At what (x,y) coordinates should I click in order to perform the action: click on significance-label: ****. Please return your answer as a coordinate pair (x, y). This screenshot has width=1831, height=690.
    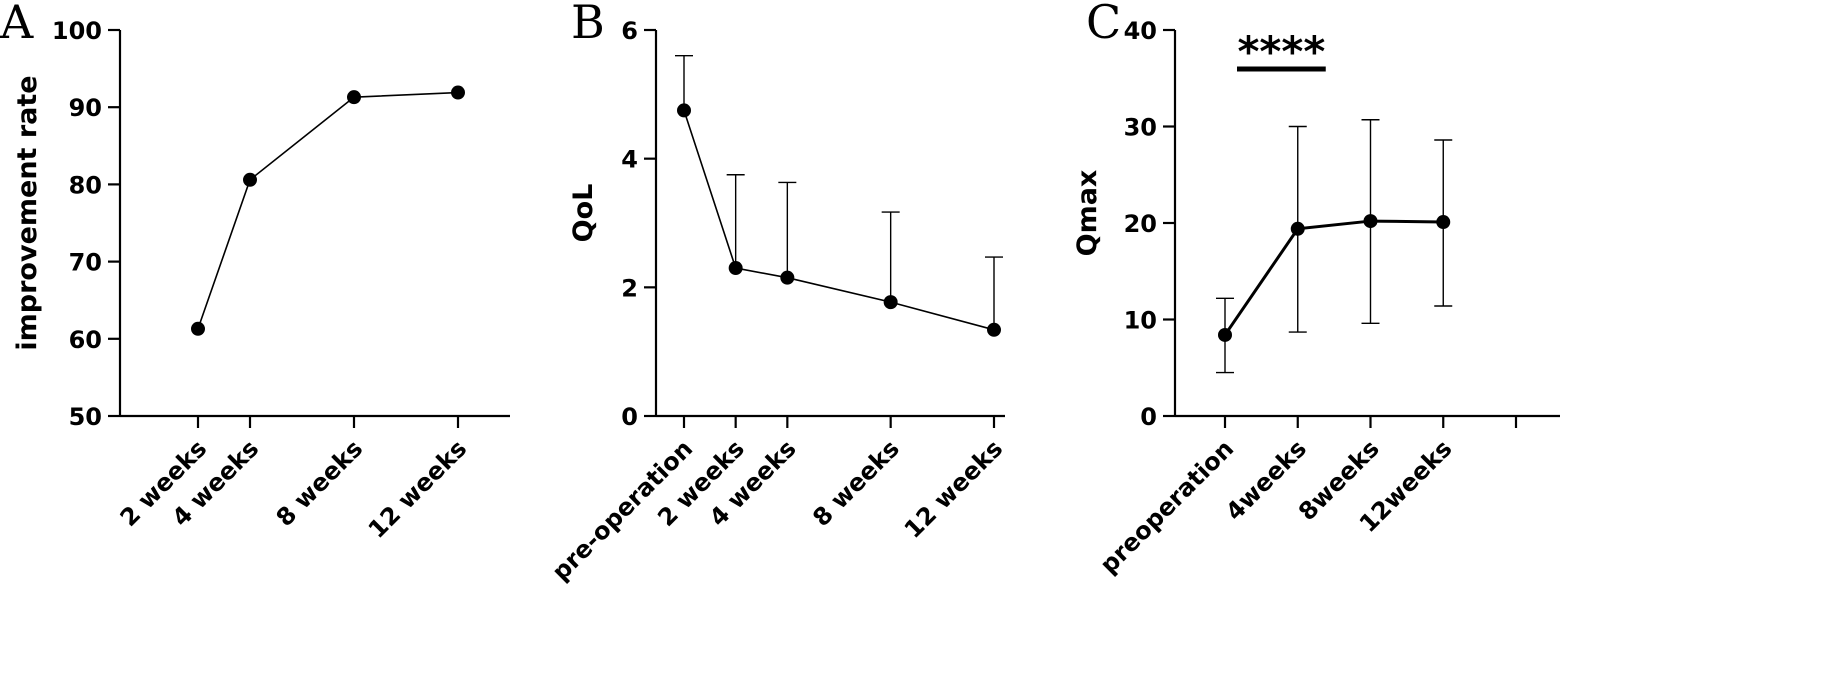
    Looking at the image, I should click on (1281, 51).